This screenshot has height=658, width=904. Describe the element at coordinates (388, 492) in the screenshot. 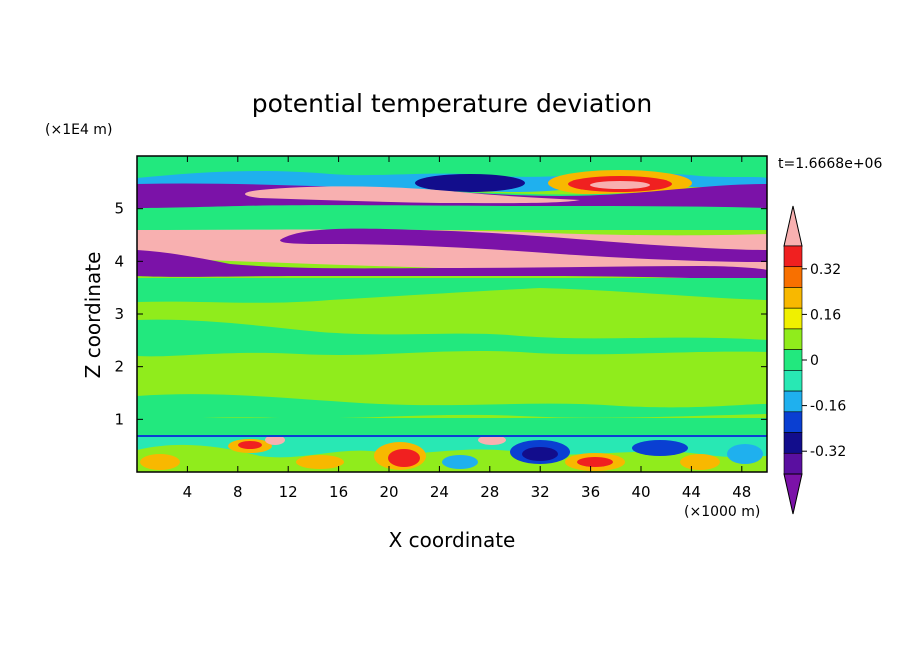

I see `x-tick-label: 20` at that location.